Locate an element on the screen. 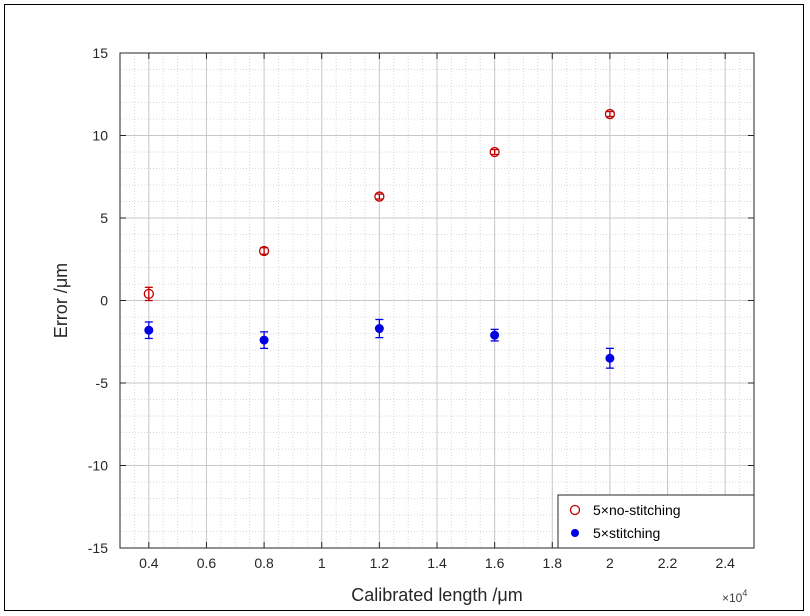 The height and width of the screenshot is (616, 810). legend-box is located at coordinates (656, 521).